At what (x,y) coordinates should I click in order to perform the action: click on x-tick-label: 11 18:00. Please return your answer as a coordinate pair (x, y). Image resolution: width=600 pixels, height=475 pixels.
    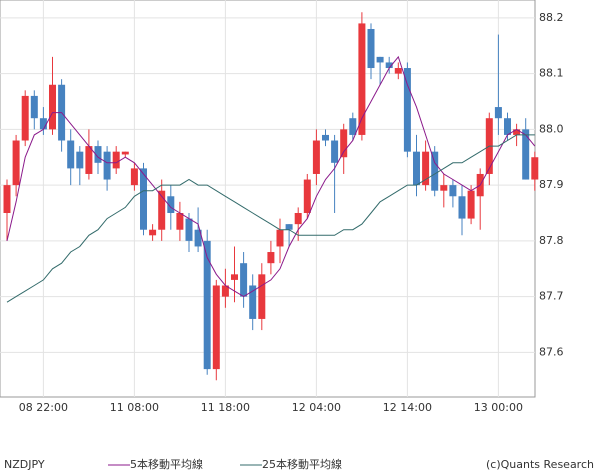
    Looking at the image, I should click on (225, 407).